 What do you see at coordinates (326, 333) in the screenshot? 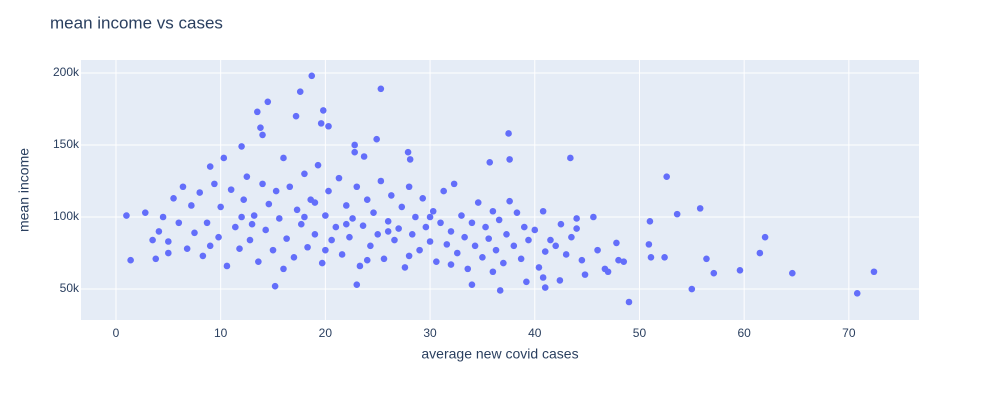
I see `x-tick-label: 20` at bounding box center [326, 333].